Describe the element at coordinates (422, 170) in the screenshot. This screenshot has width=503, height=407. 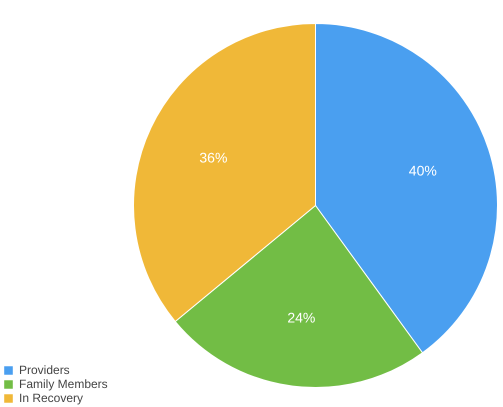
I see `data-label: 40%` at that location.